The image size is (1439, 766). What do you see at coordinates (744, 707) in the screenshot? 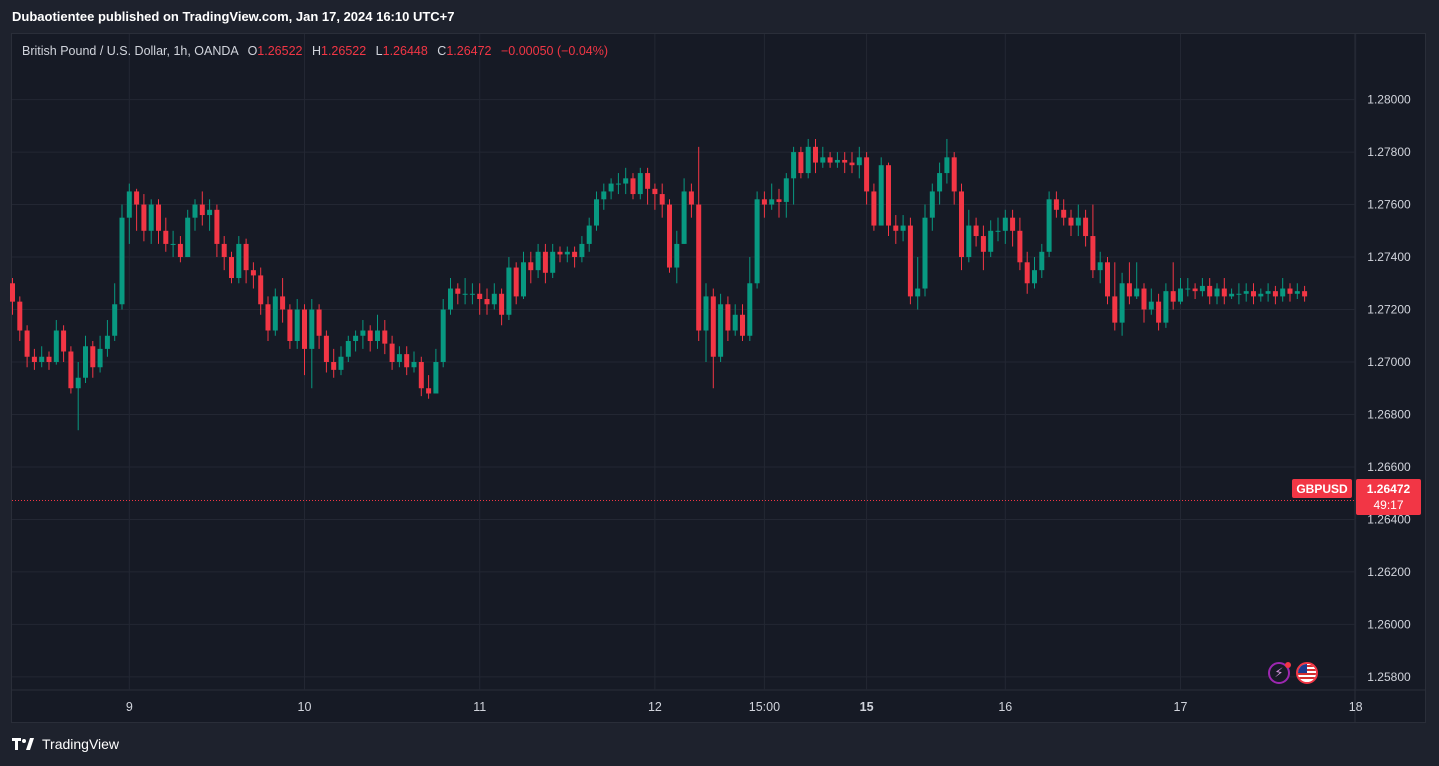
I see `time-axis: 9 10 11 12 15:00 15 16 17 18` at bounding box center [744, 707].